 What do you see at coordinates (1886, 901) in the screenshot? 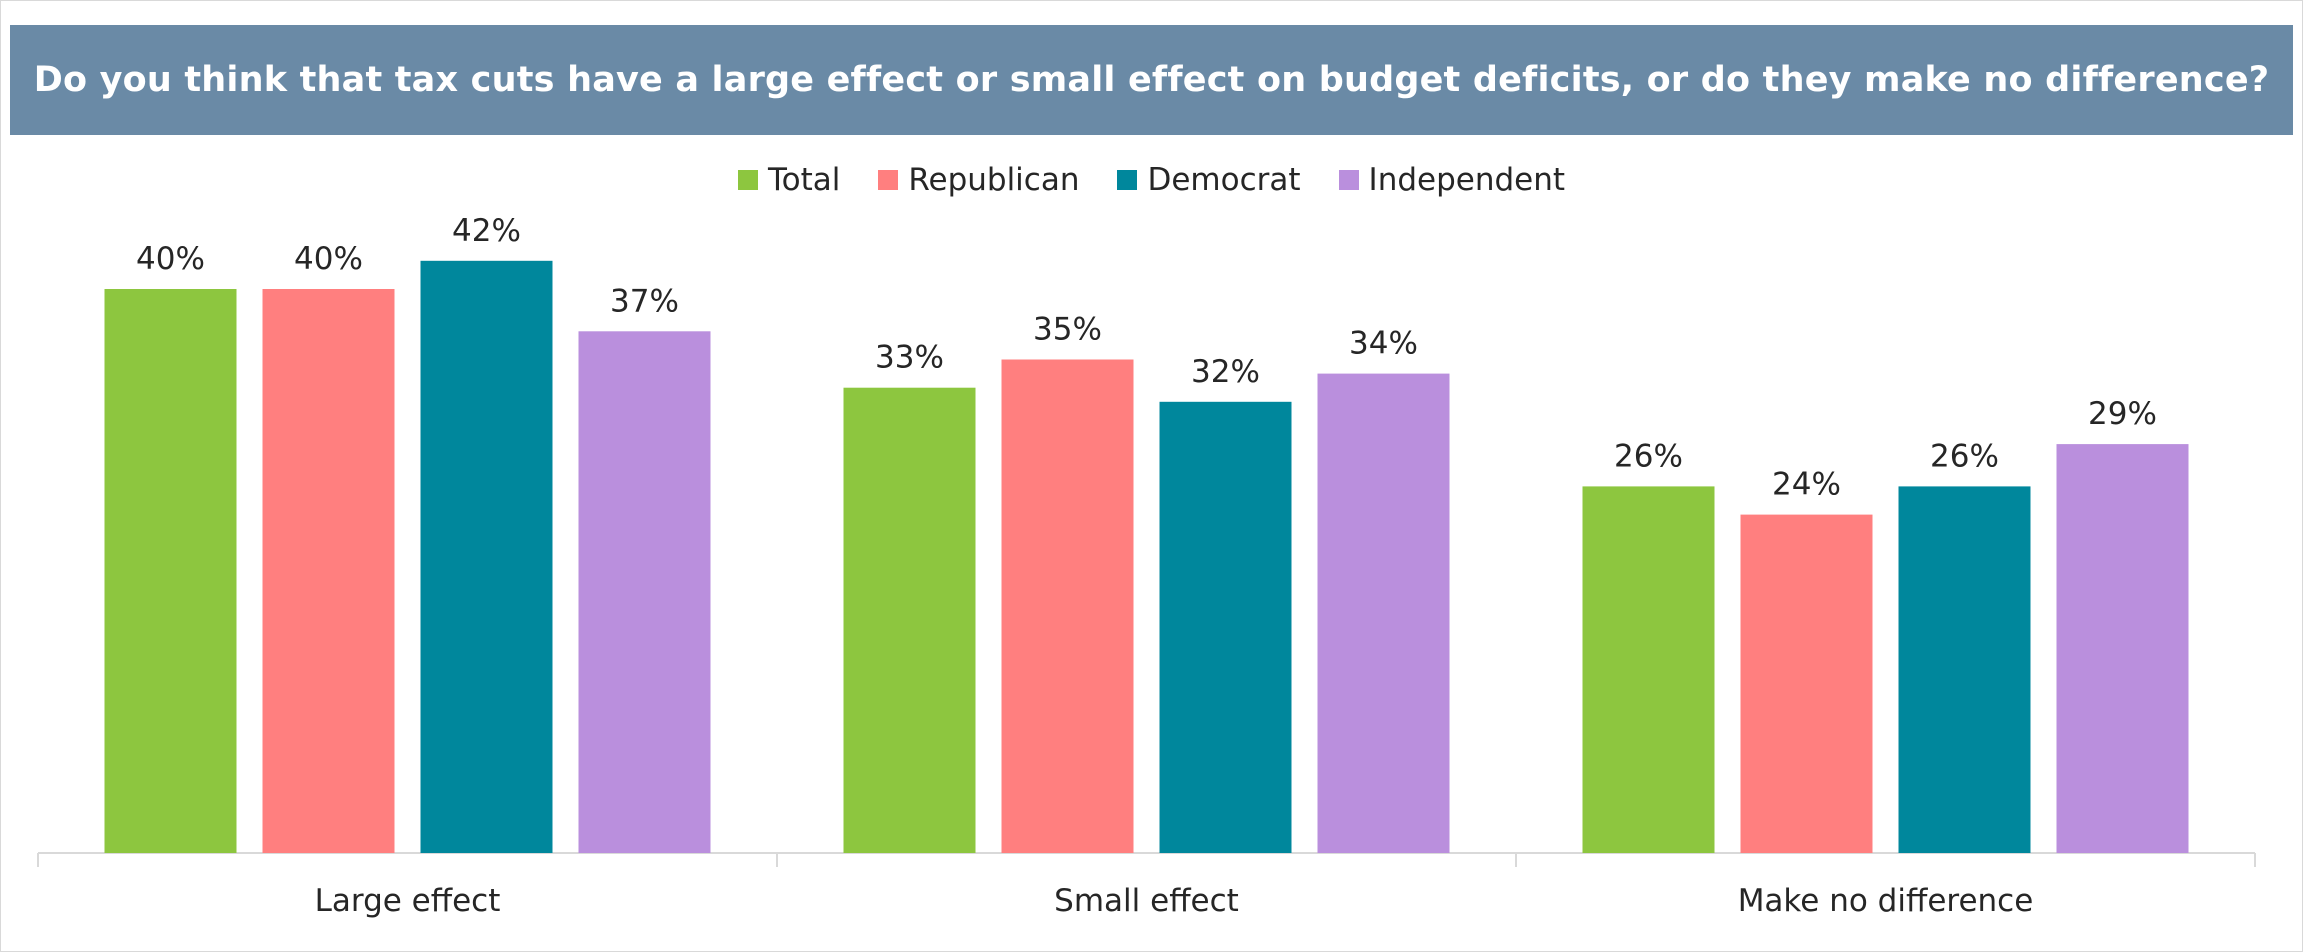
I see `category-label-2: Make no difference` at bounding box center [1886, 901].